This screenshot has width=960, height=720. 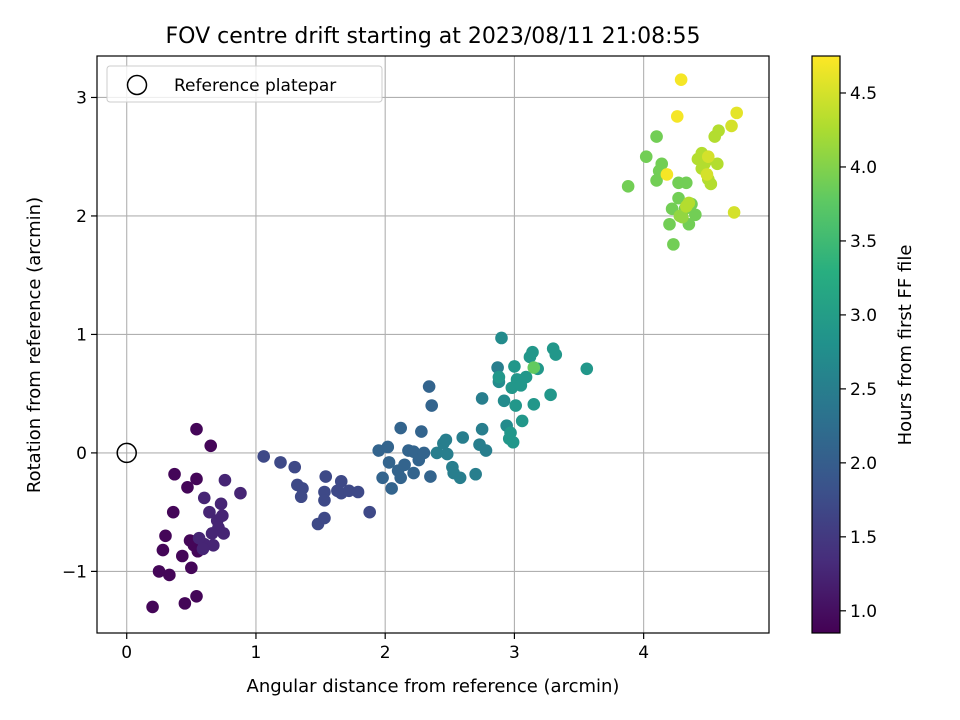 What do you see at coordinates (863, 168) in the screenshot?
I see `colorbar-tick-label: 4.0` at bounding box center [863, 168].